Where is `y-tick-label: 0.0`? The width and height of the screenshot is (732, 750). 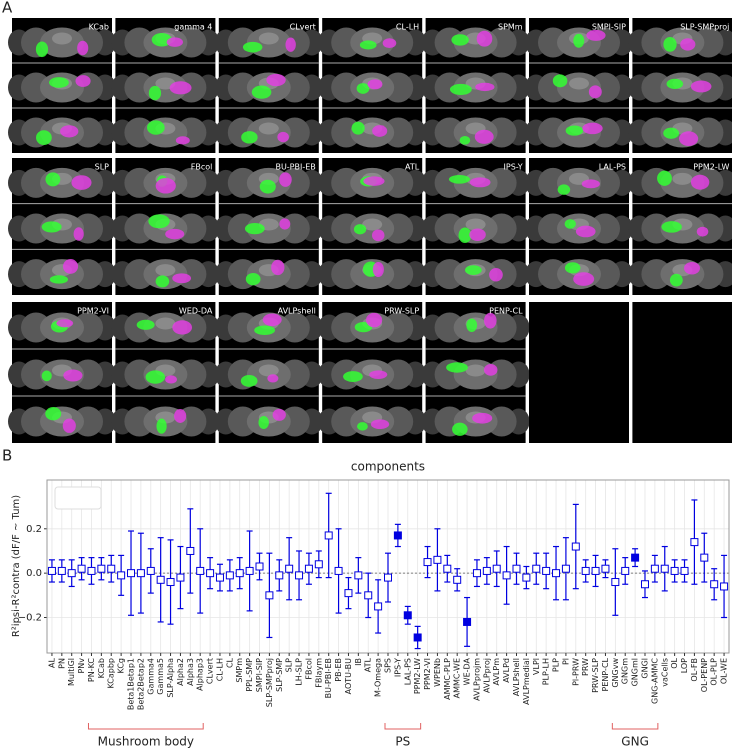 y-tick-label: 0.0 is located at coordinates (34, 573).